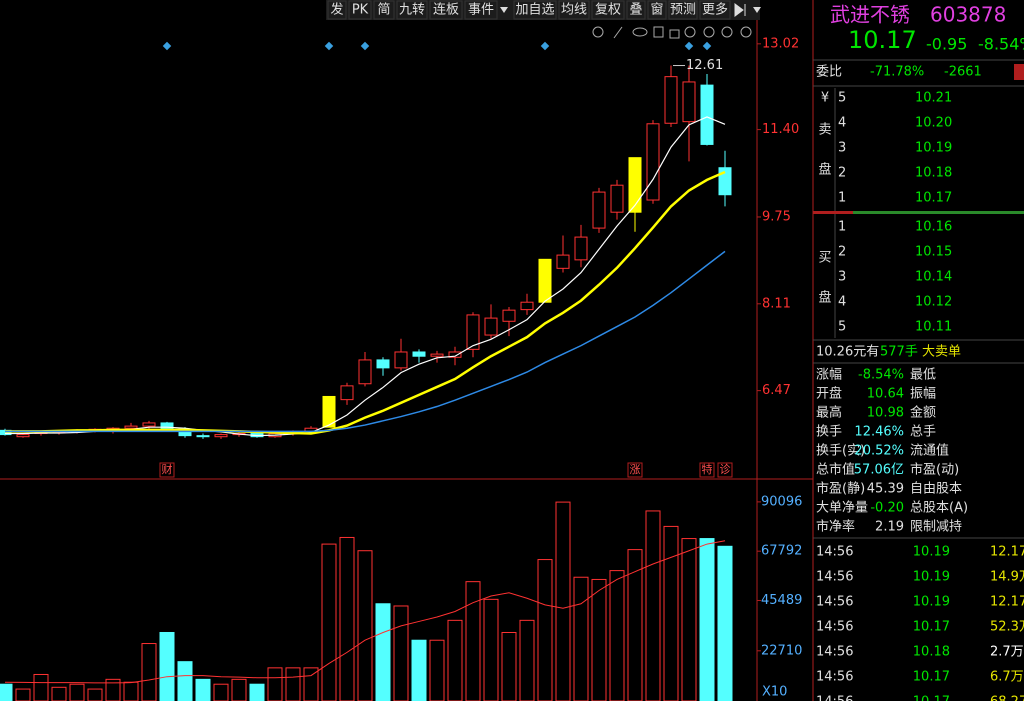 The height and width of the screenshot is (701, 1024). I want to click on toolbar-label: 预测, so click(683, 10).